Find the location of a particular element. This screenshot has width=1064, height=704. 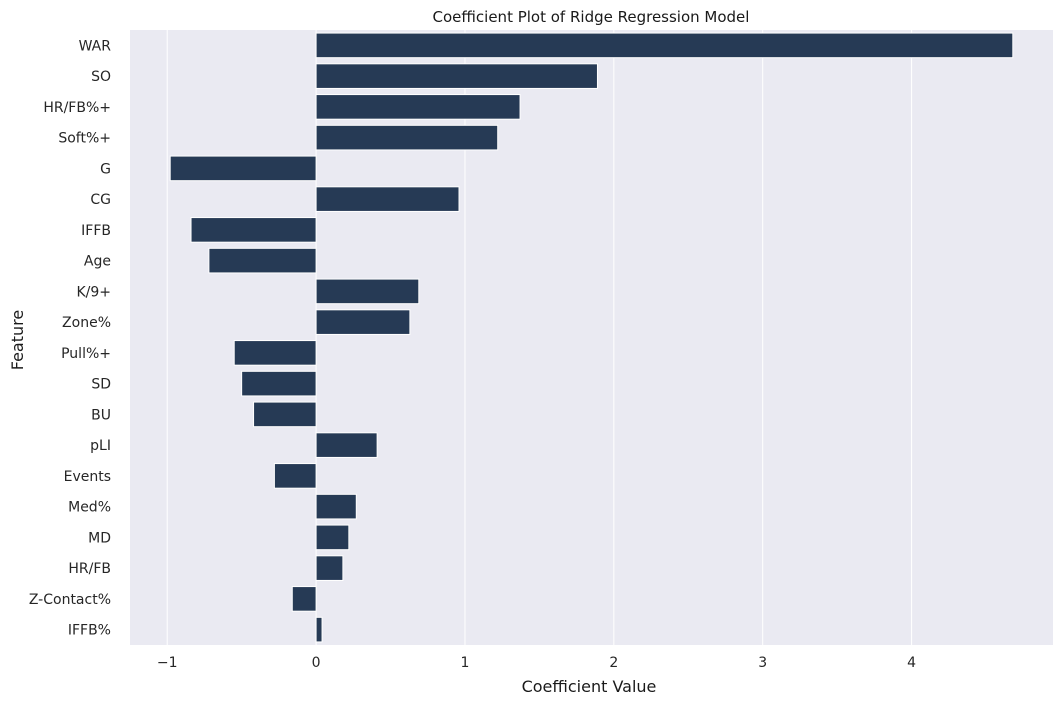

y-tick-label: SO is located at coordinates (101, 77).